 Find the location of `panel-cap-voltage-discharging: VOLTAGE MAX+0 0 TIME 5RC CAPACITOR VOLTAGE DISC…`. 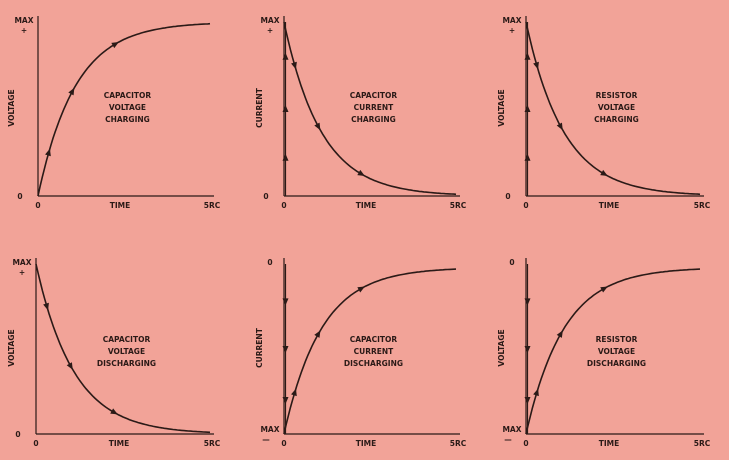

panel-cap-voltage-discharging: VOLTAGE MAX+0 0 TIME 5RC CAPACITOR VOLTAGE DISC… is located at coordinates (114, 353).